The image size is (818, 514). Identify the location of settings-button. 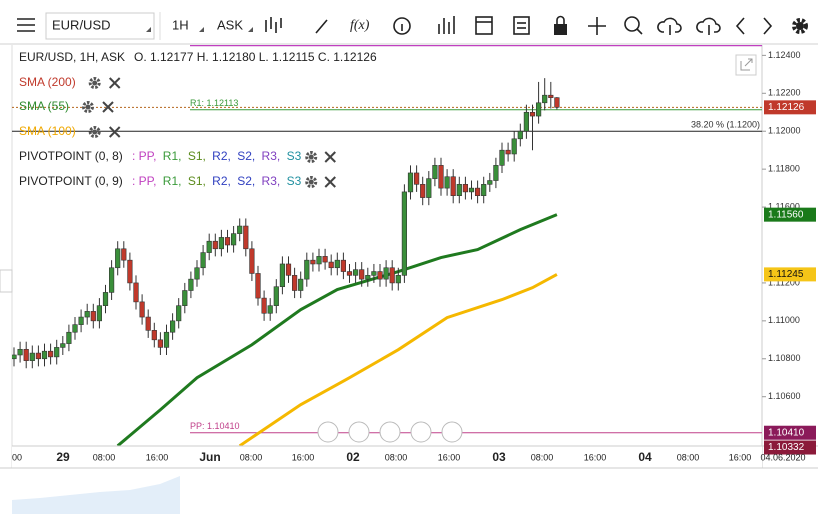
(800, 26).